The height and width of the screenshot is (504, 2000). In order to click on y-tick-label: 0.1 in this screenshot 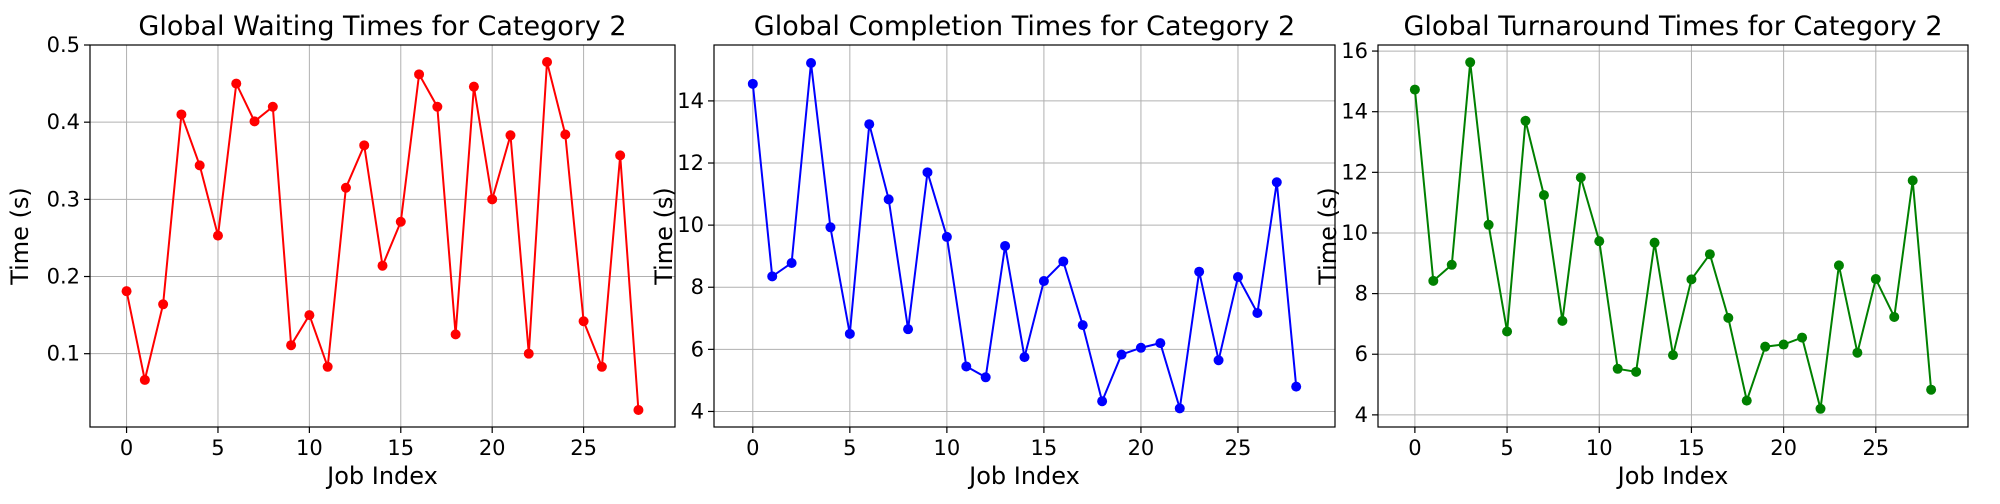, I will do `click(63, 354)`.